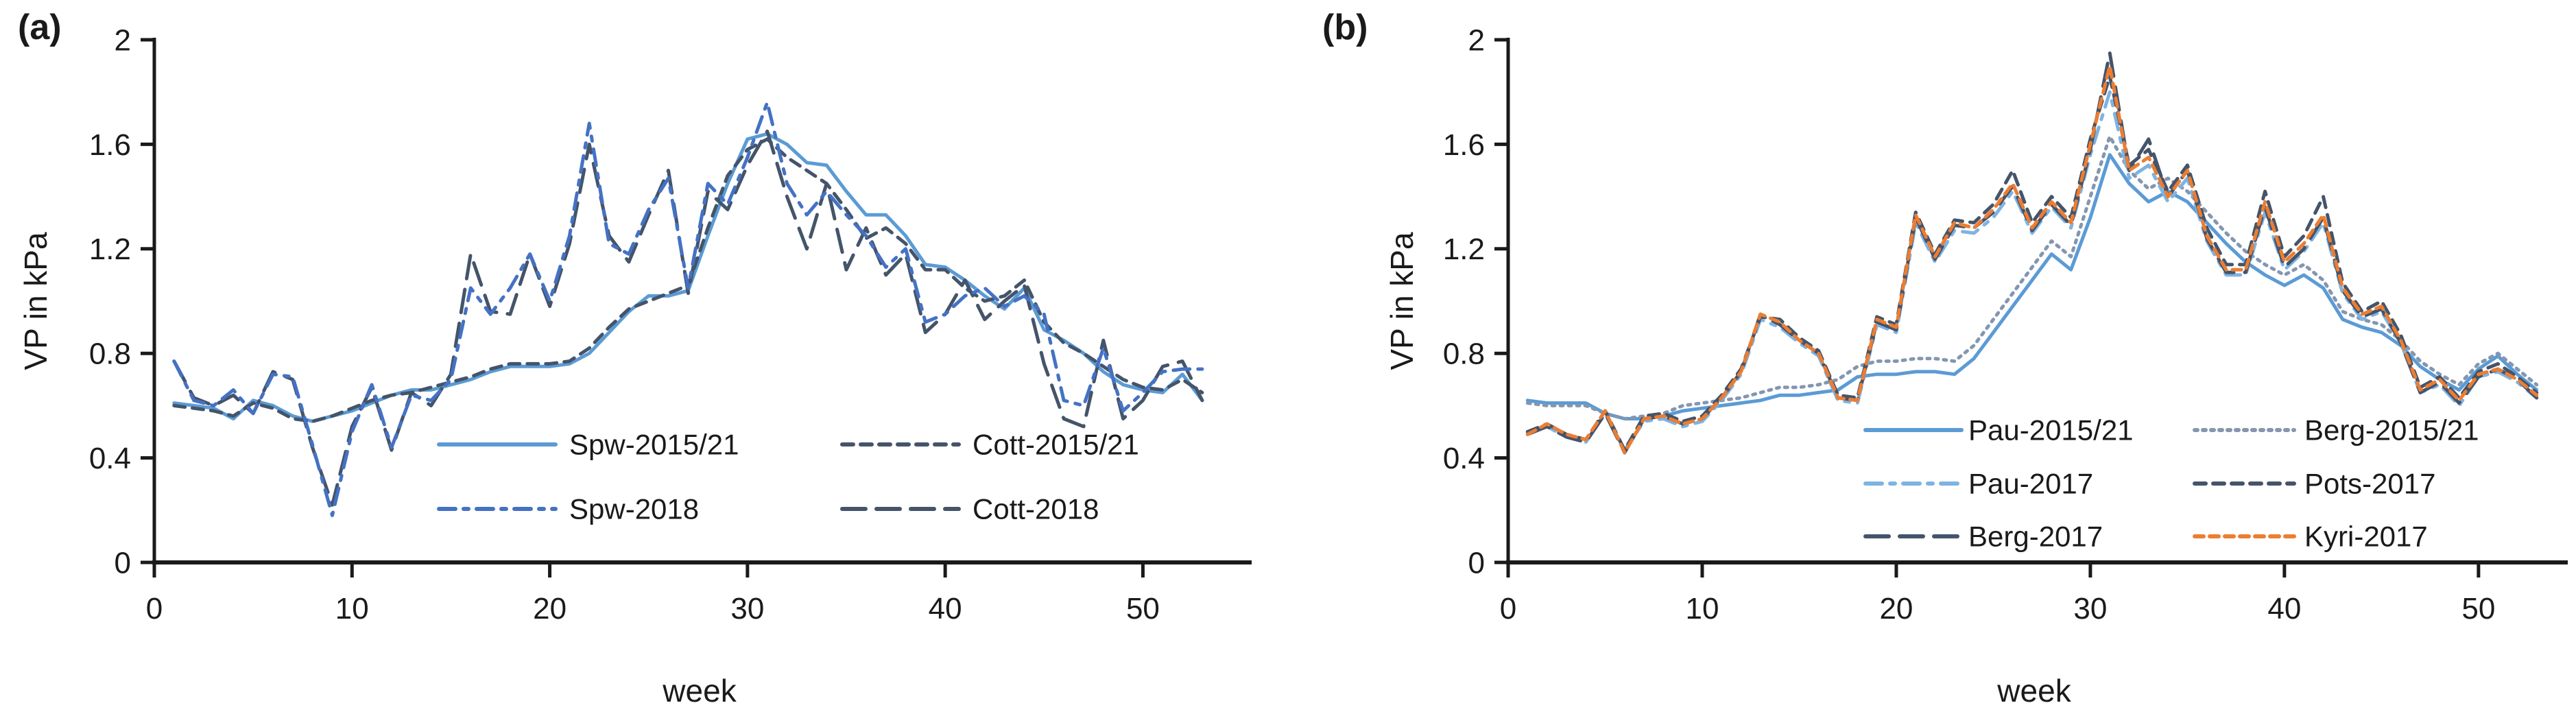 This screenshot has width=2576, height=714. I want to click on legend-entry-cott-2015-21: Cott-2015/21, so click(989, 445).